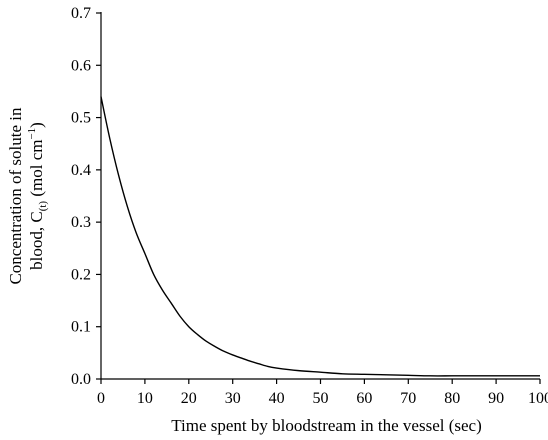  Describe the element at coordinates (43, 206) in the screenshot. I see `y-axis-title-subscript: (t)` at that location.